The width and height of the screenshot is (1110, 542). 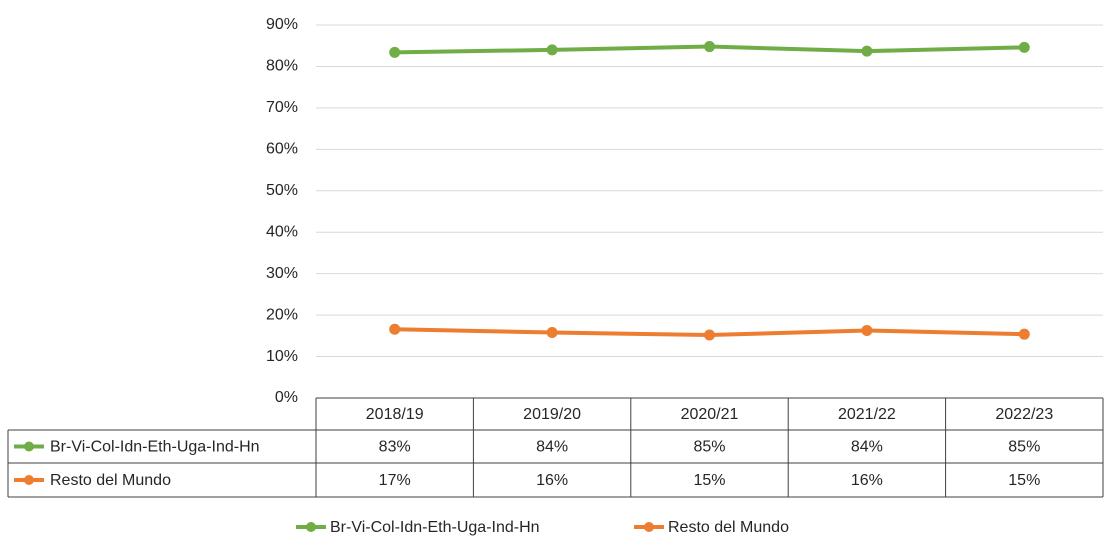 What do you see at coordinates (867, 414) in the screenshot?
I see `x-tick-label: 2021/22` at bounding box center [867, 414].